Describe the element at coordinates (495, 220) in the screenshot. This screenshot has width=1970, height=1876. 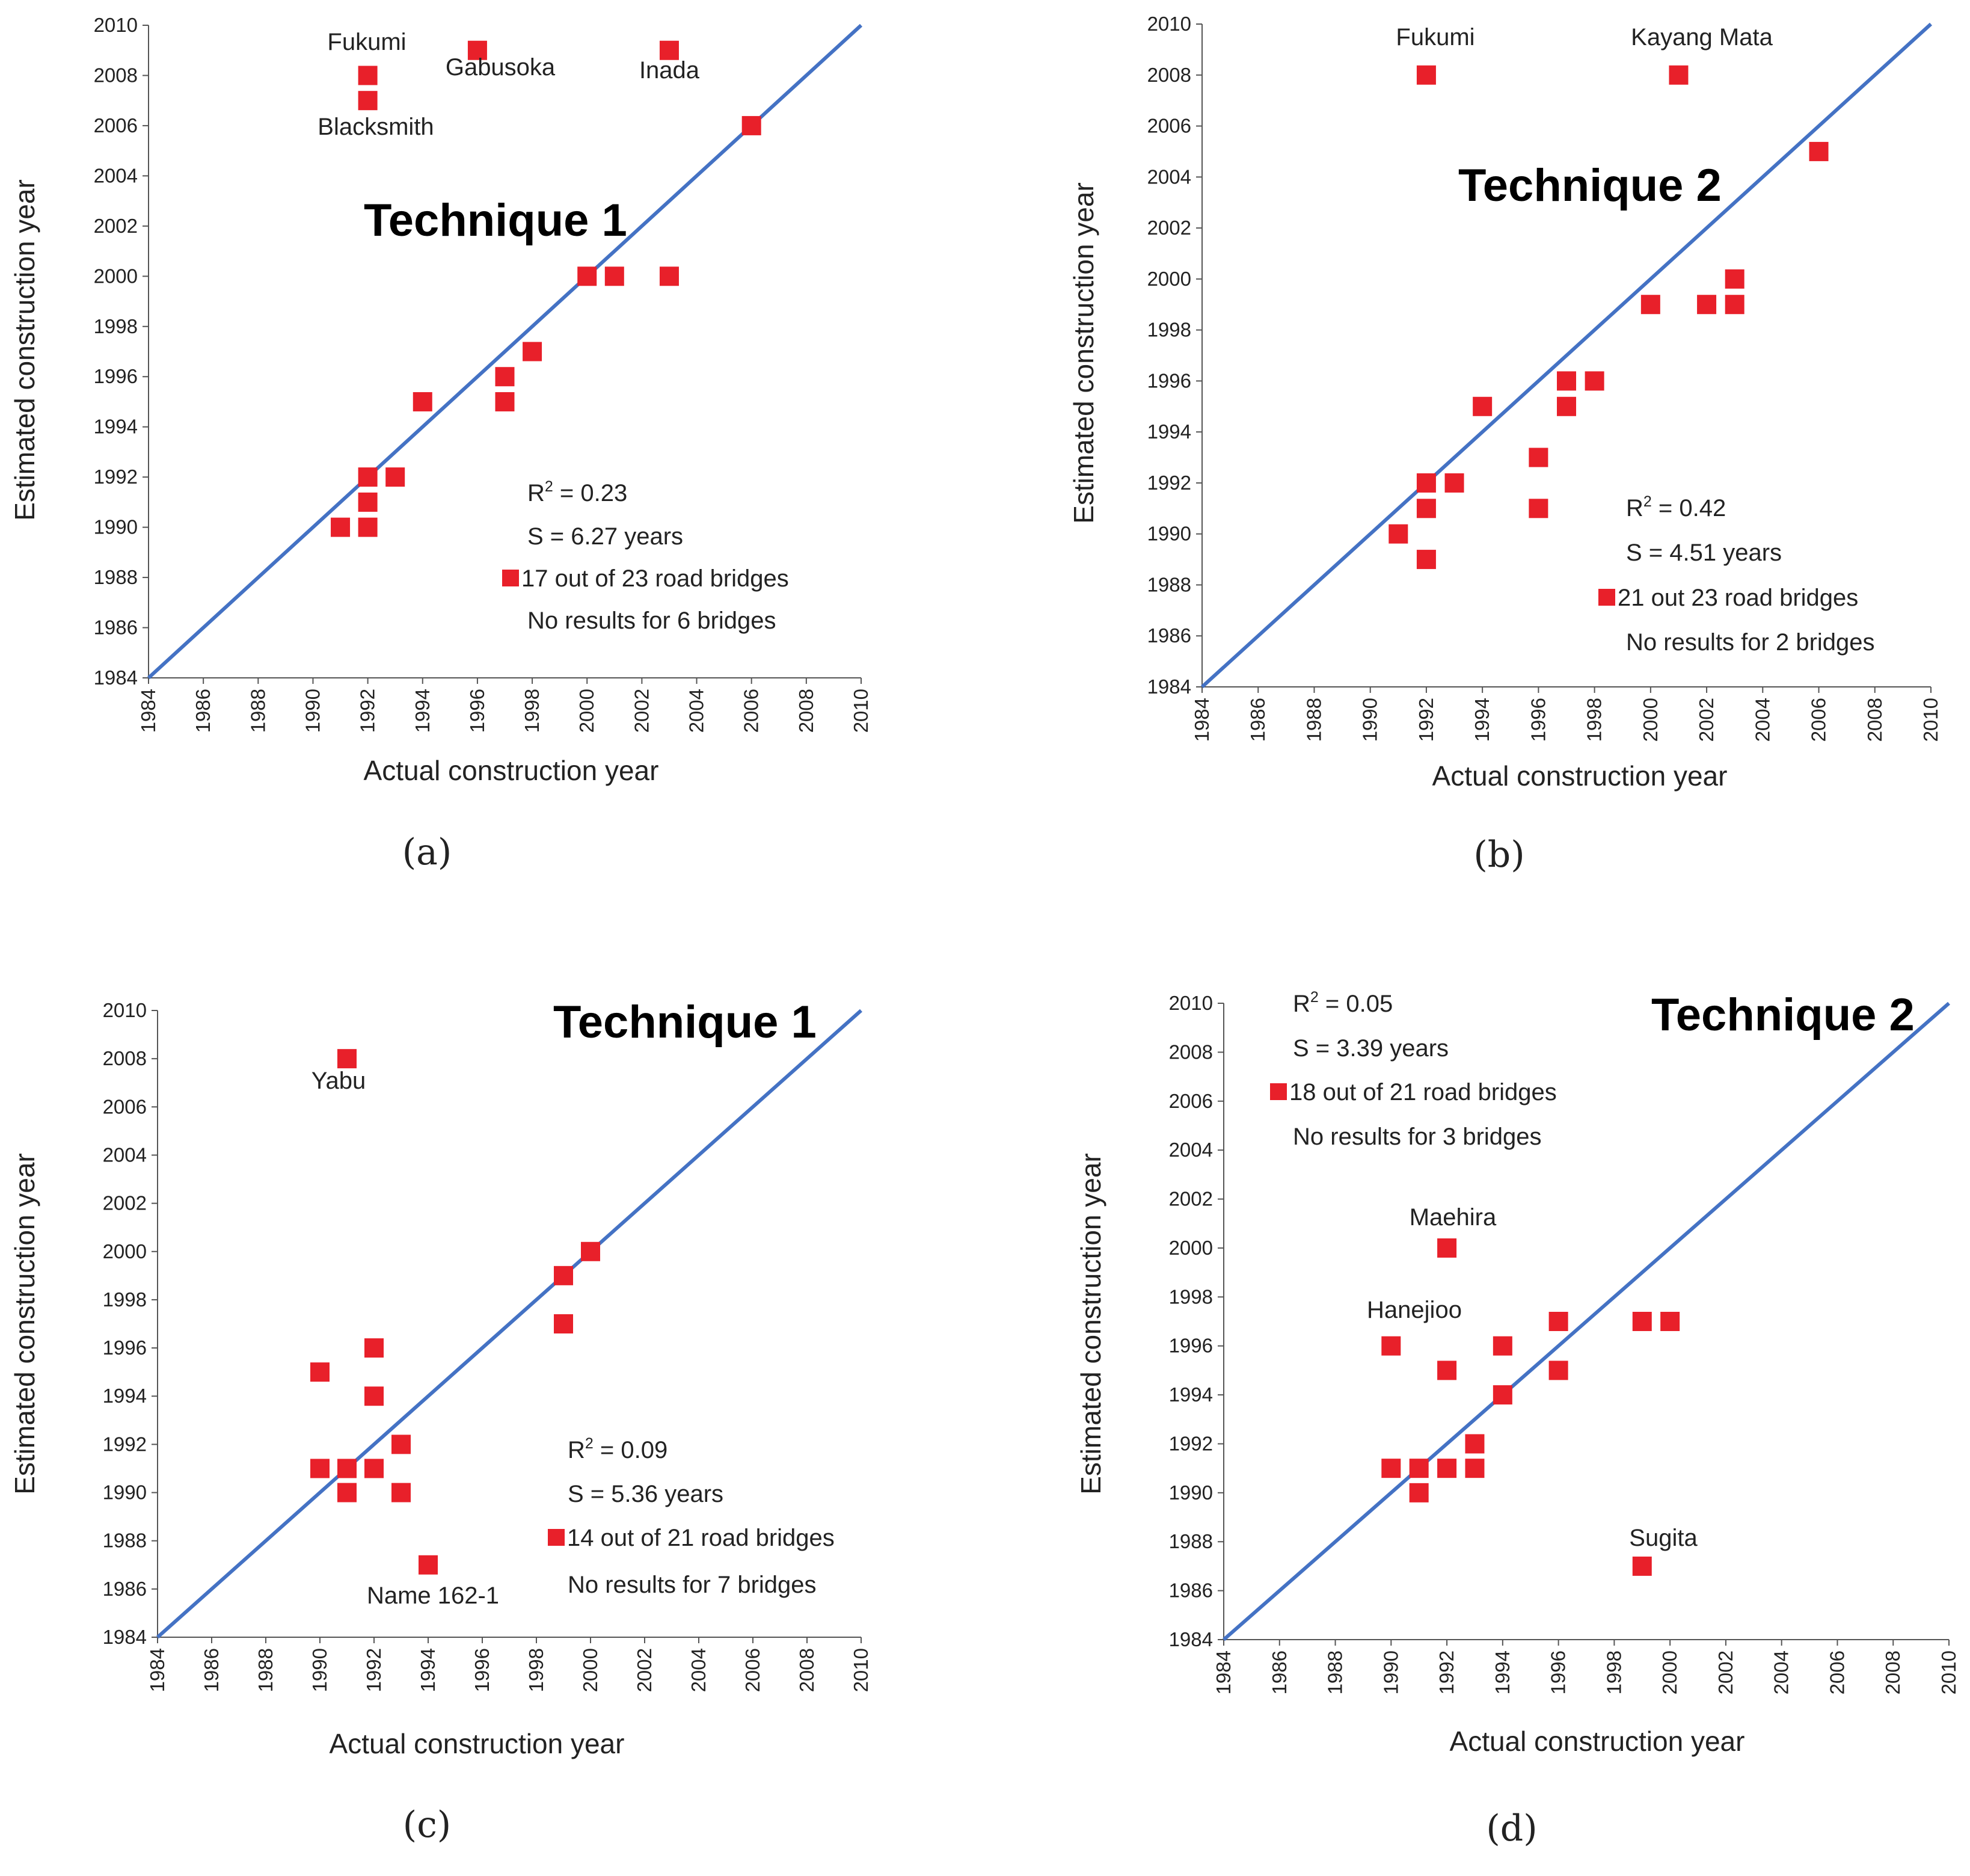
I see `chart-title: Technique 1` at that location.